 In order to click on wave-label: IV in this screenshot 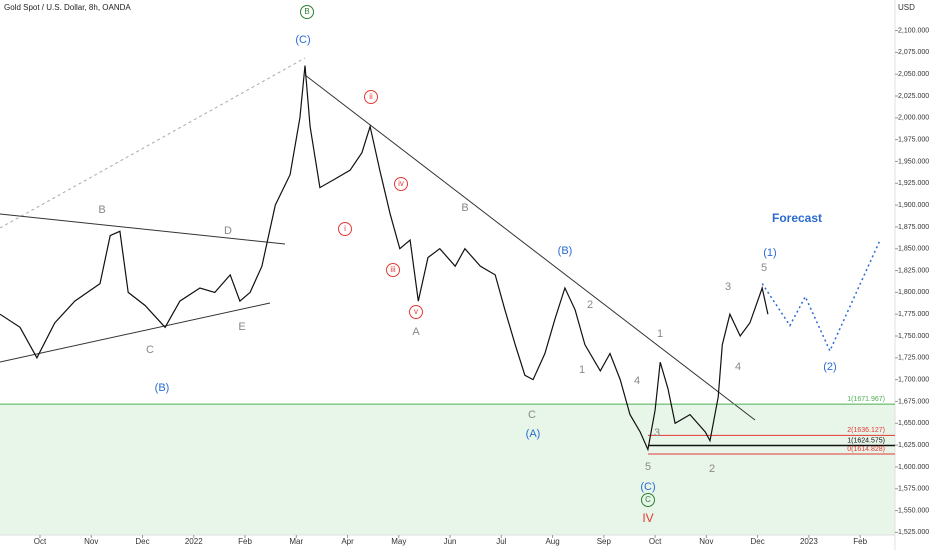, I will do `click(647, 518)`.